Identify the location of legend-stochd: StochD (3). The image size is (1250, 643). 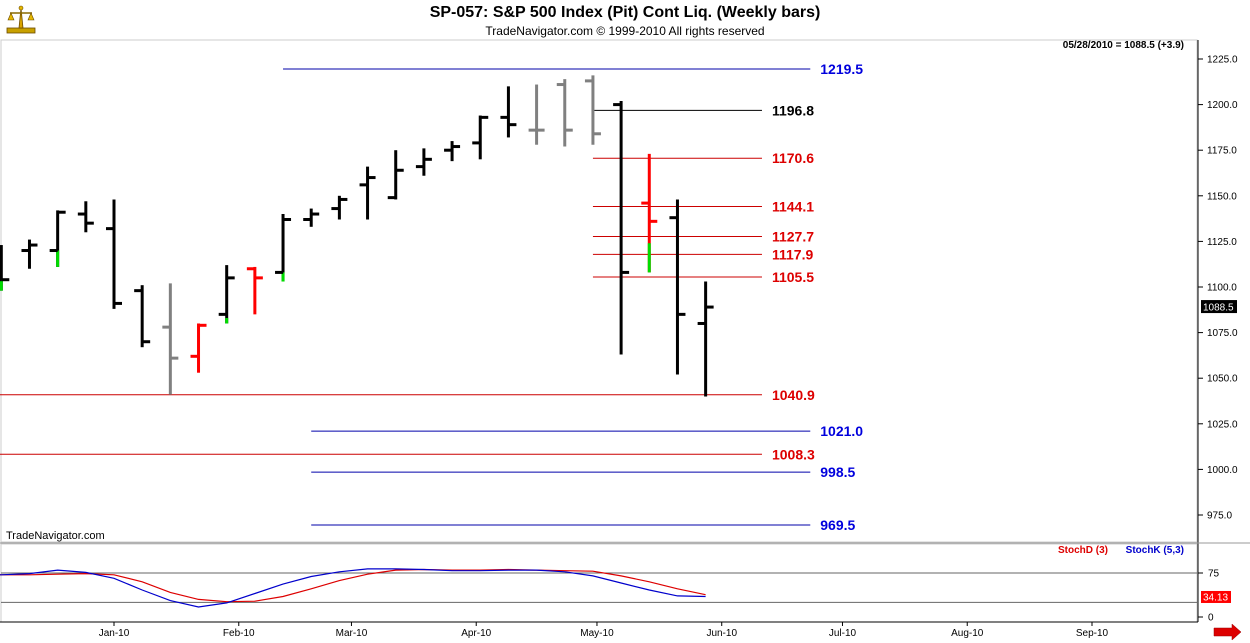
(1083, 550).